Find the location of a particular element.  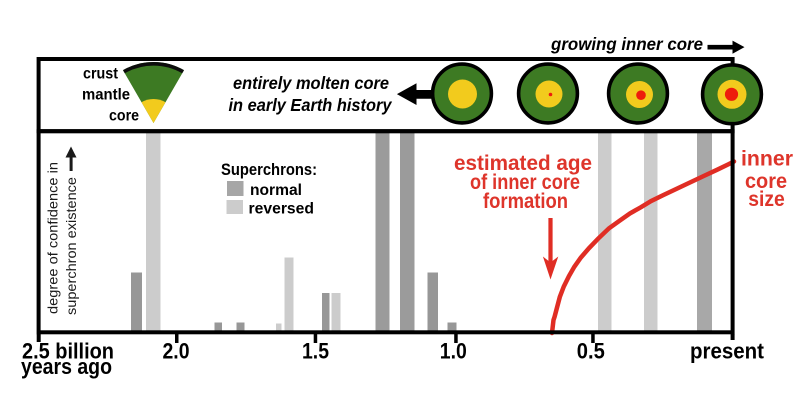

svg-text: 2.0 is located at coordinates (176, 351).